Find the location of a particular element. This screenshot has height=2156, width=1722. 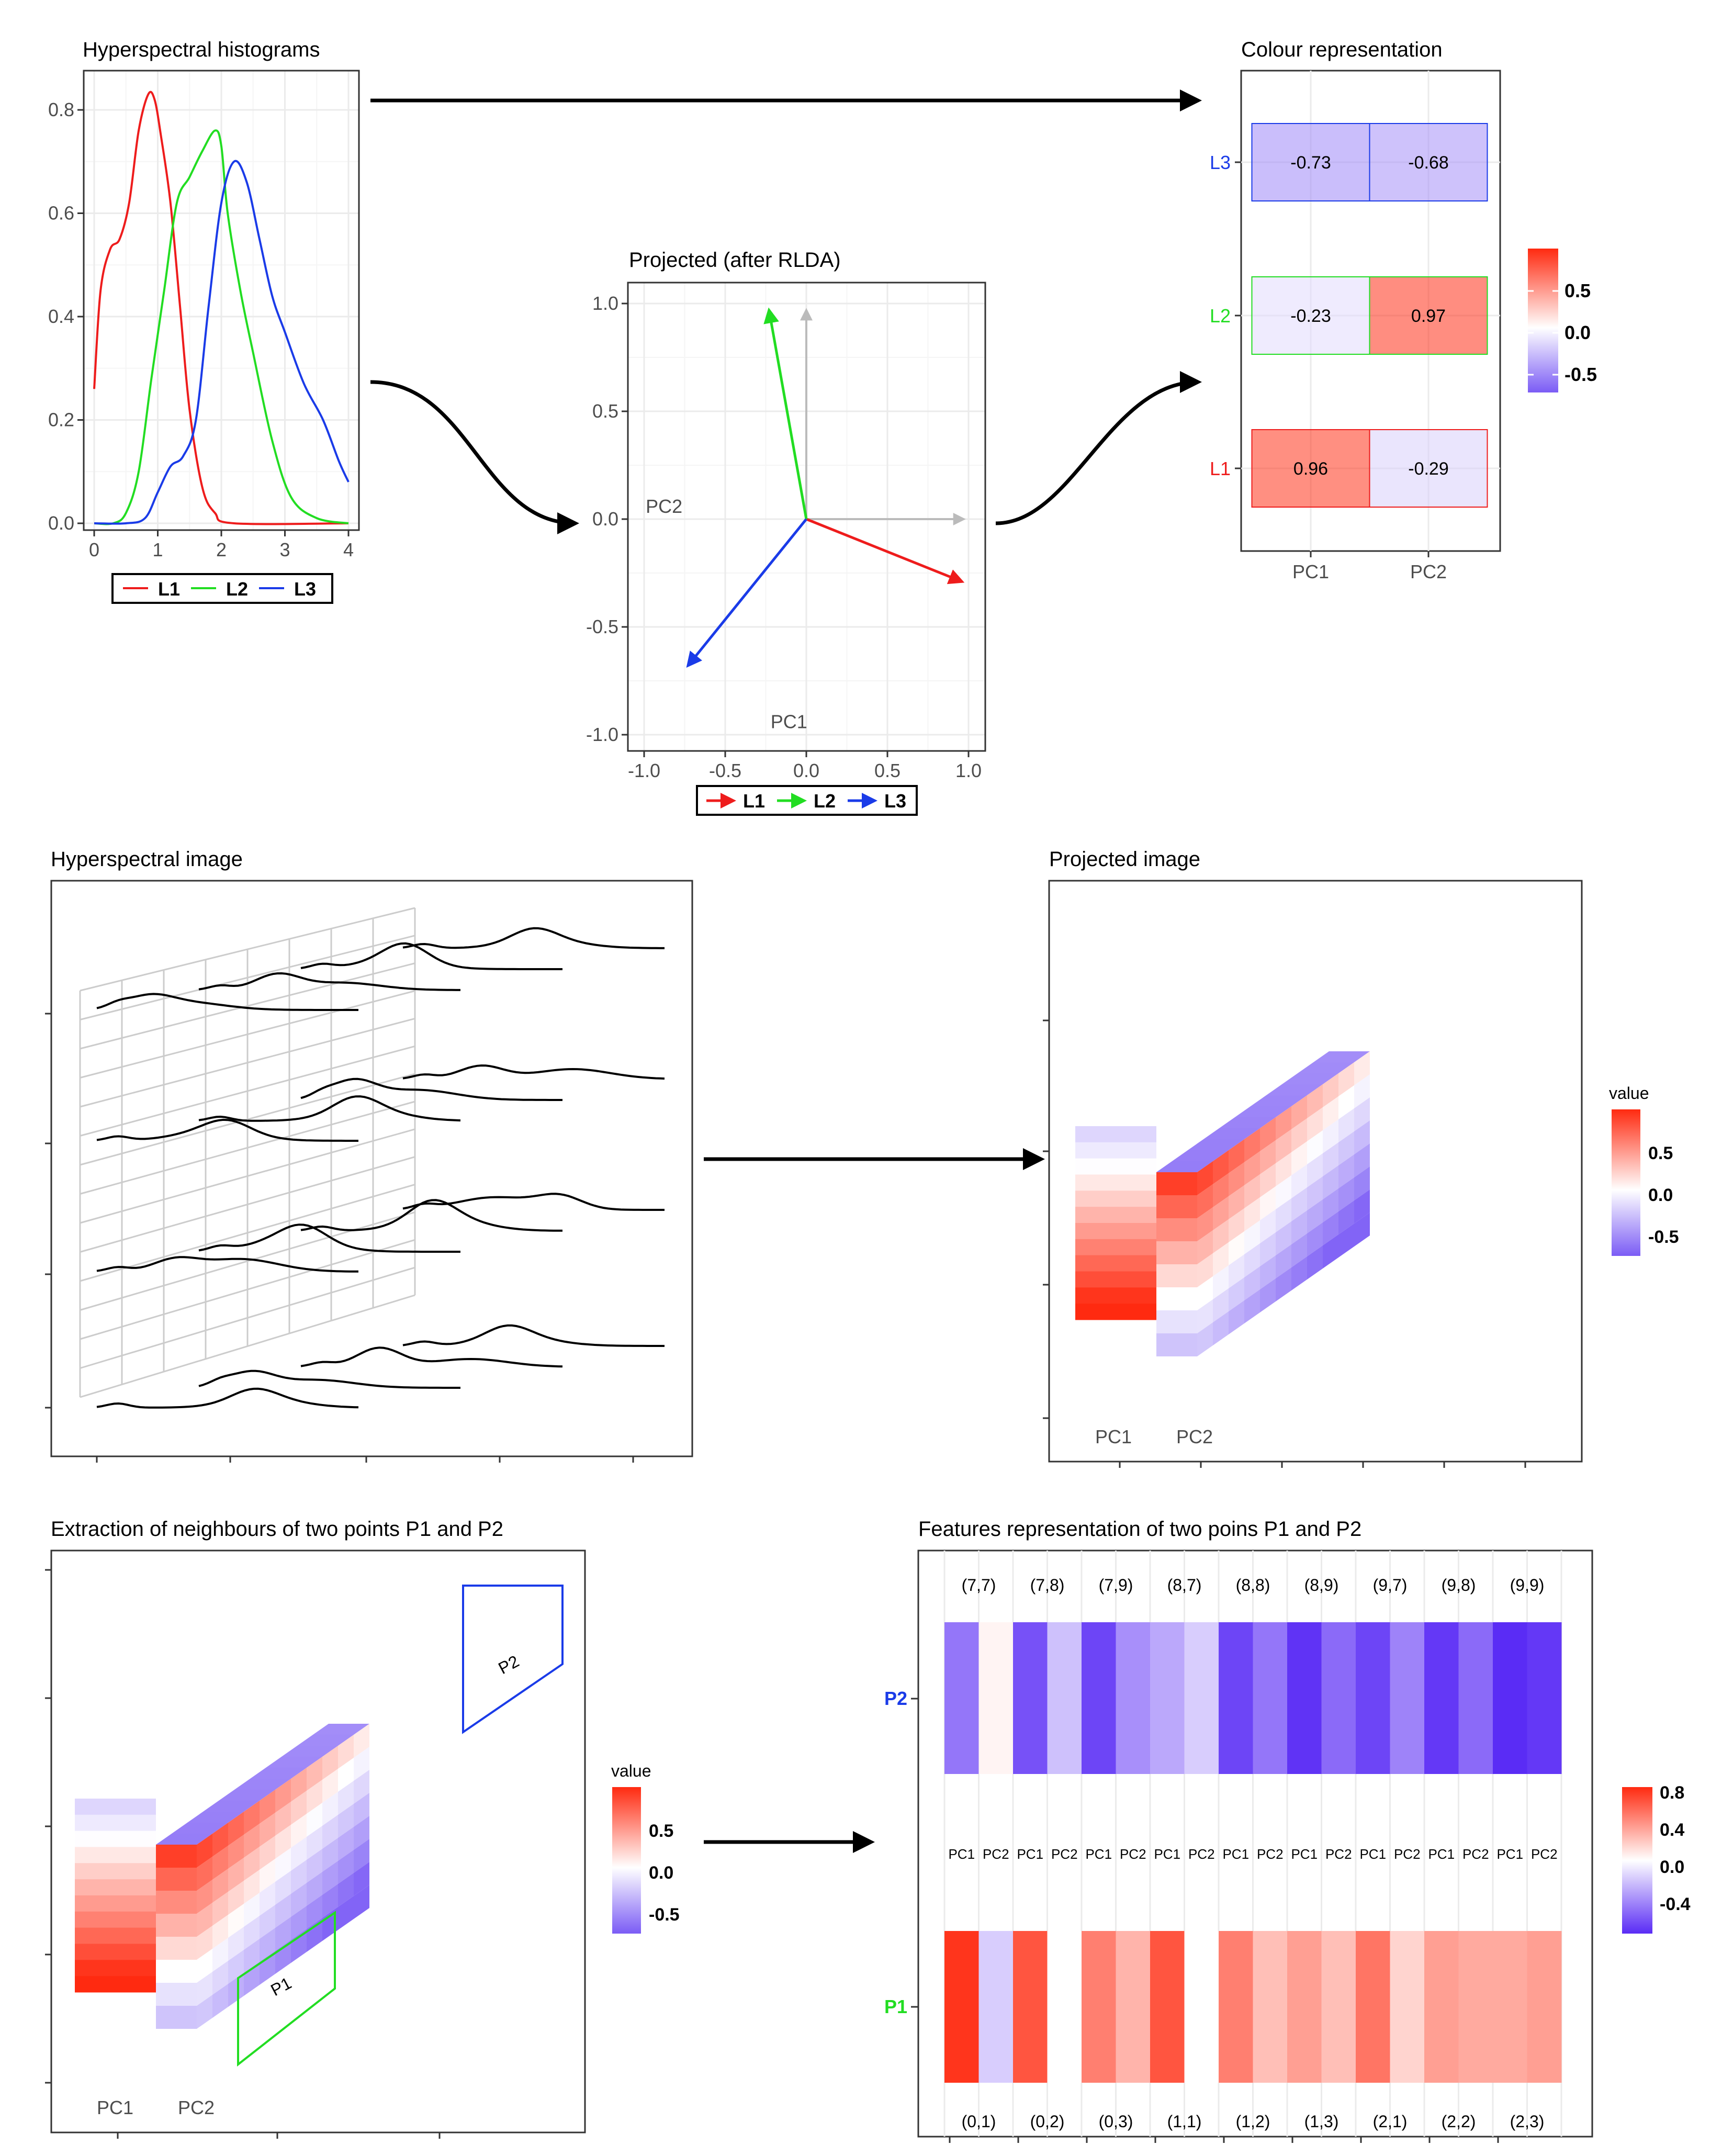

proj-x-tick-label: 0.0 is located at coordinates (806, 770).